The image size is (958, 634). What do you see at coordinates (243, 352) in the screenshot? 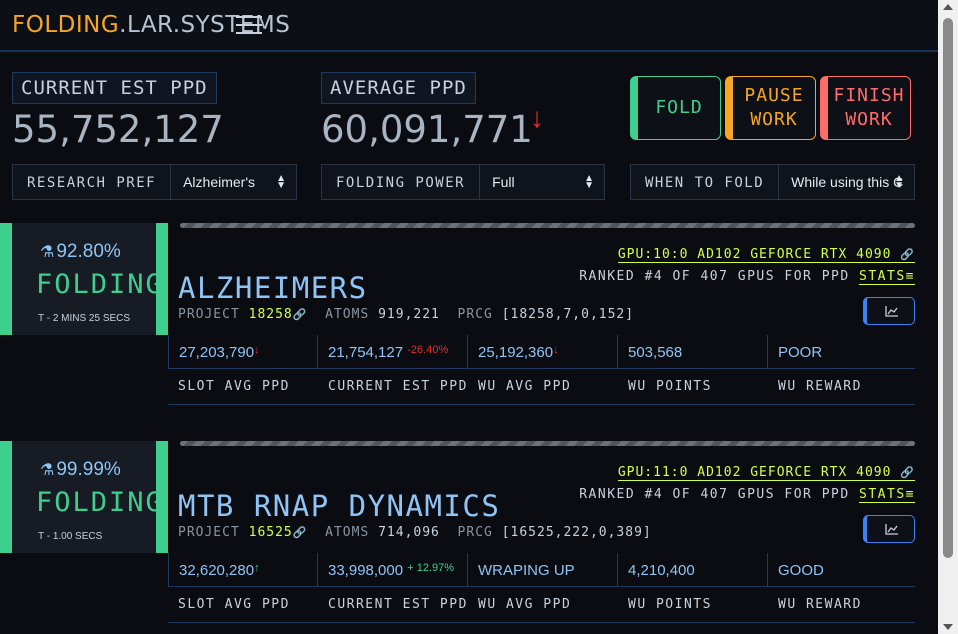
I see `slot-avg-ppd-cell: 27,203,790↓` at bounding box center [243, 352].